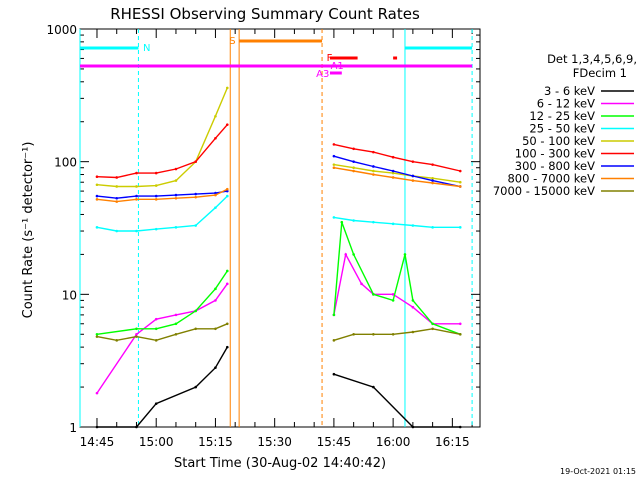 This screenshot has width=640, height=484. I want to click on x-tick-label-1445: 14:45, so click(97, 442).